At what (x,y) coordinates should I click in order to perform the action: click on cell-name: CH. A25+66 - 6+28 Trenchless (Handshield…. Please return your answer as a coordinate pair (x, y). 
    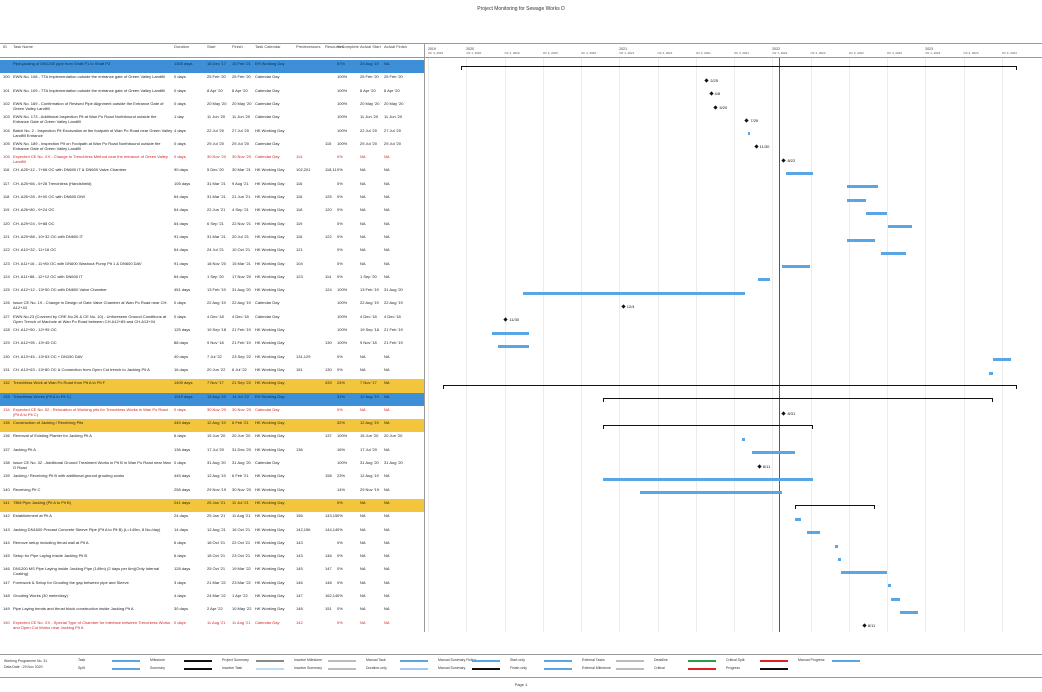
    Looking at the image, I should click on (52, 183).